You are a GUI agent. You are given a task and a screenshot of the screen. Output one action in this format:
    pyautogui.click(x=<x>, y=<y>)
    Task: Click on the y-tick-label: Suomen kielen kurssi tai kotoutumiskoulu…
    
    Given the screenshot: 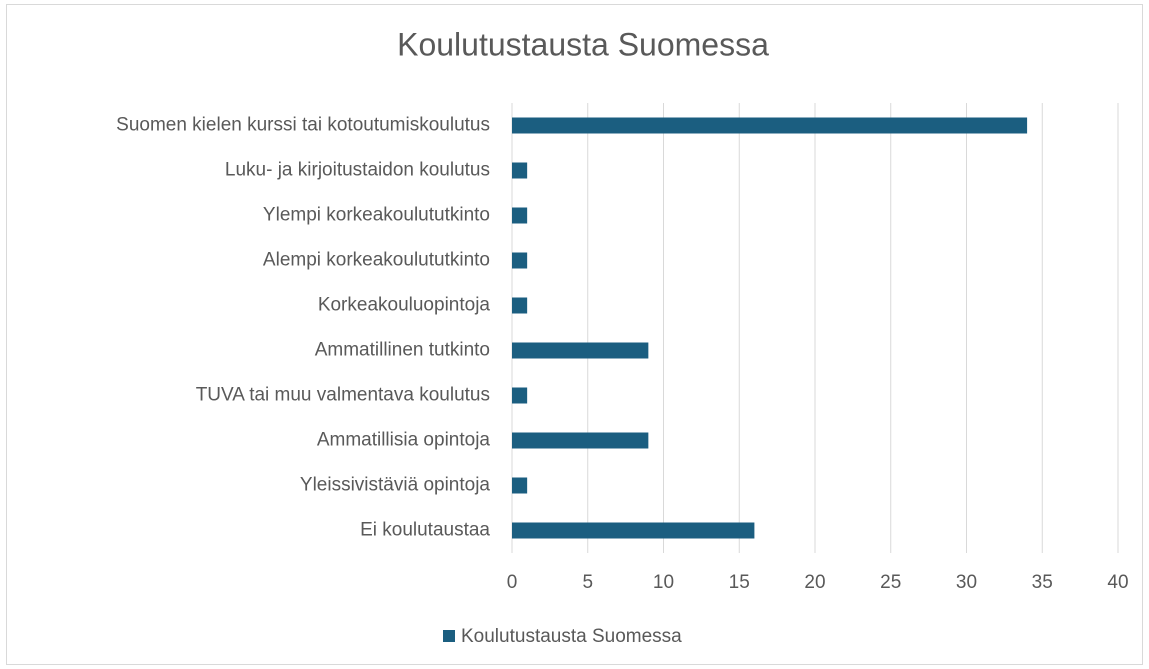 What is the action you would take?
    pyautogui.click(x=303, y=125)
    